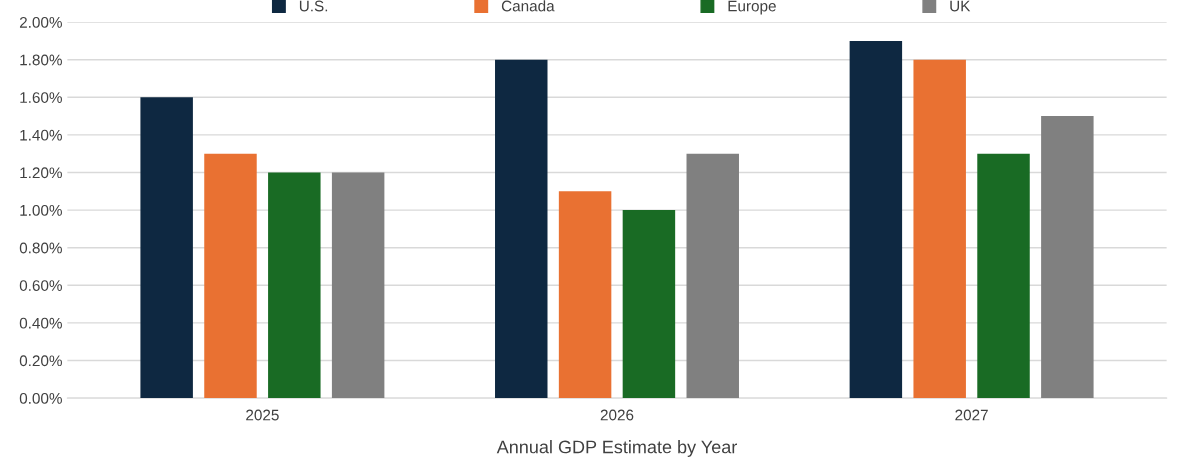  Describe the element at coordinates (41, 135) in the screenshot. I see `y-tick-label: 1.40%` at that location.